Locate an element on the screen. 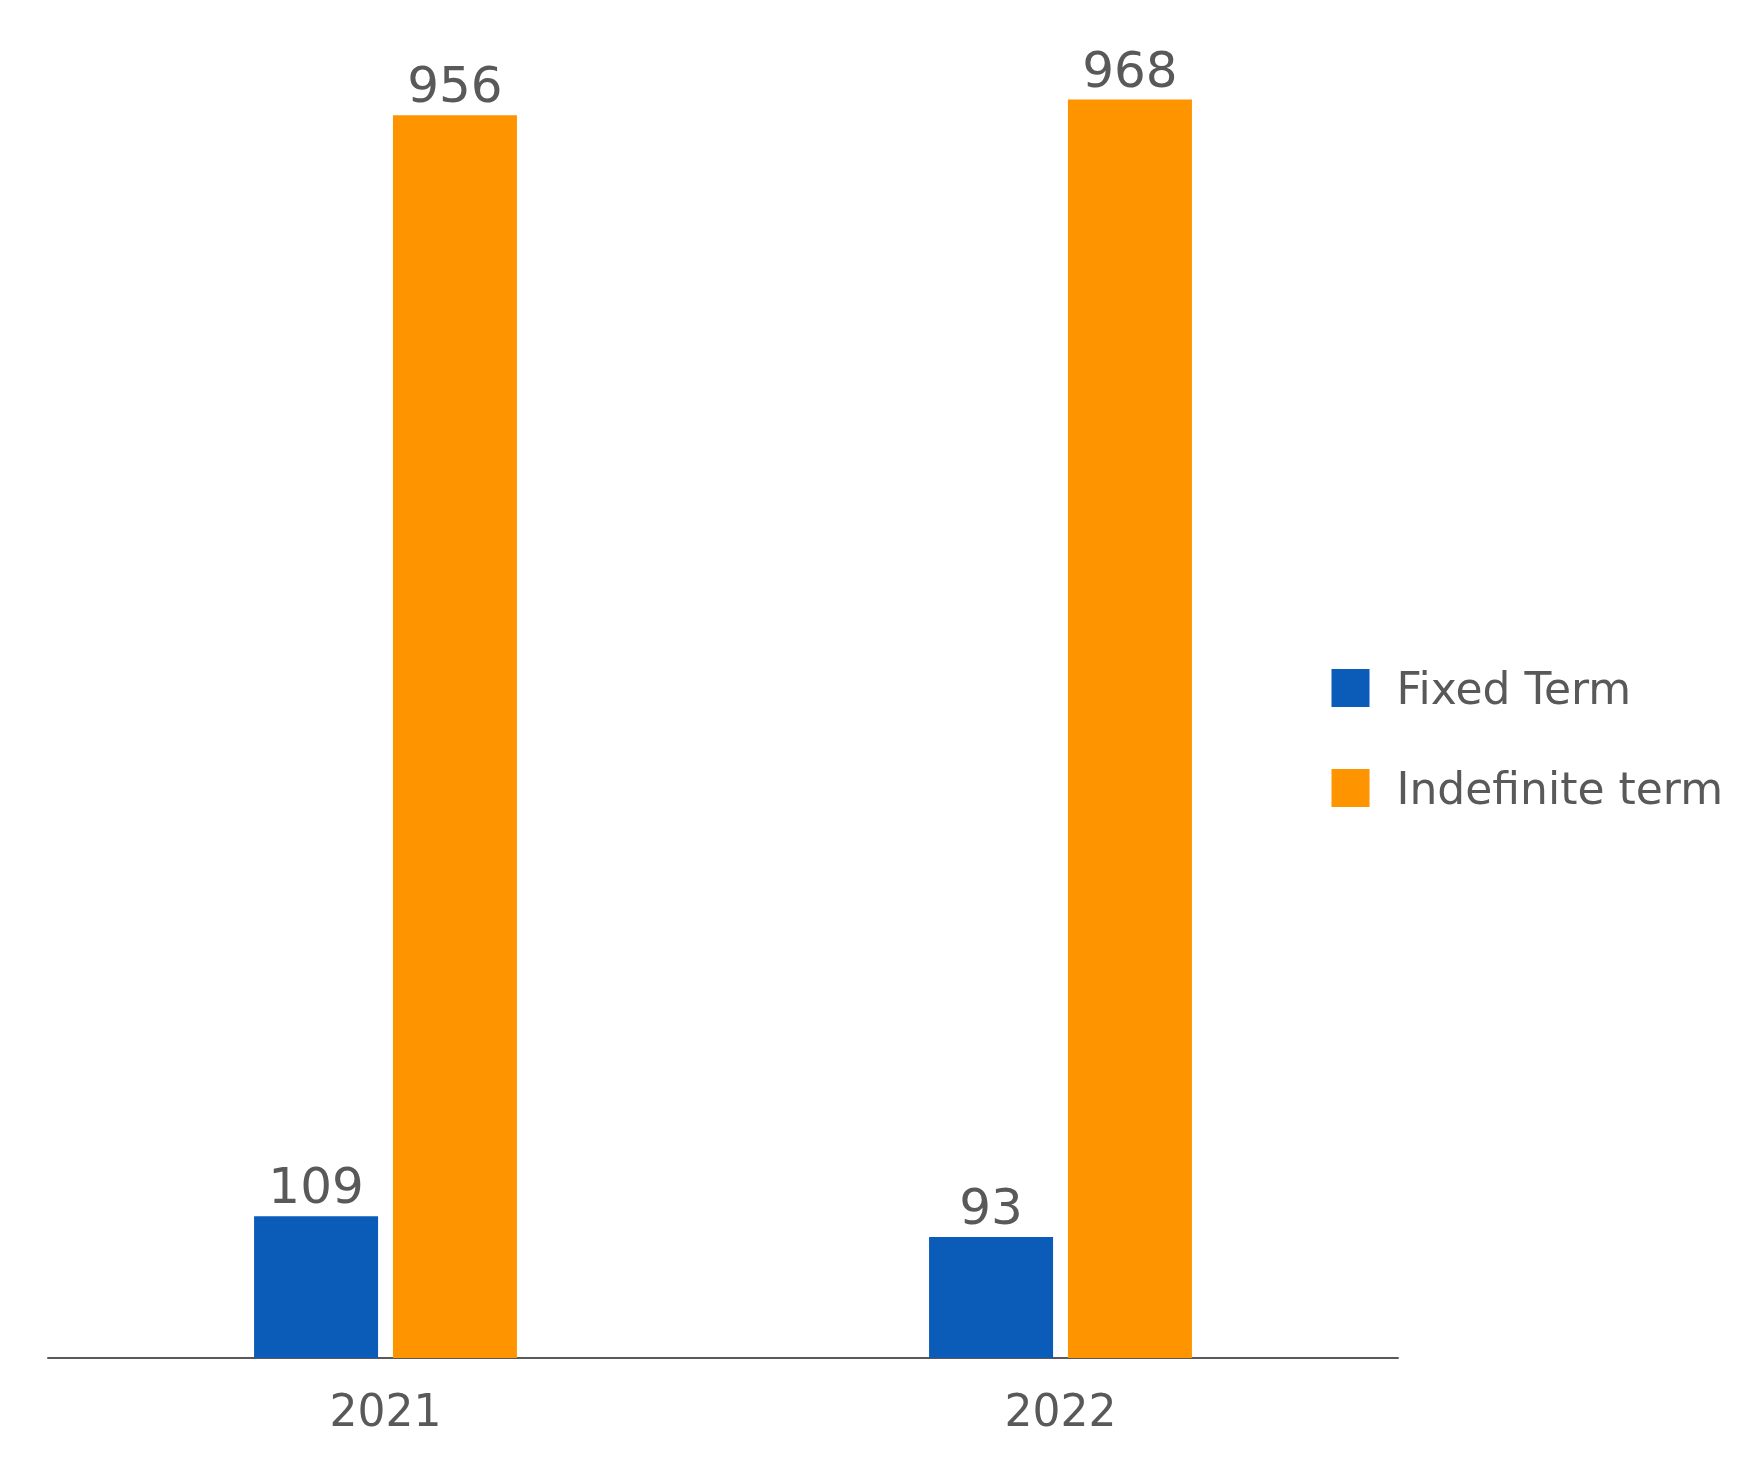 This screenshot has height=1481, width=1748. data-label: 109 is located at coordinates (316, 1186).